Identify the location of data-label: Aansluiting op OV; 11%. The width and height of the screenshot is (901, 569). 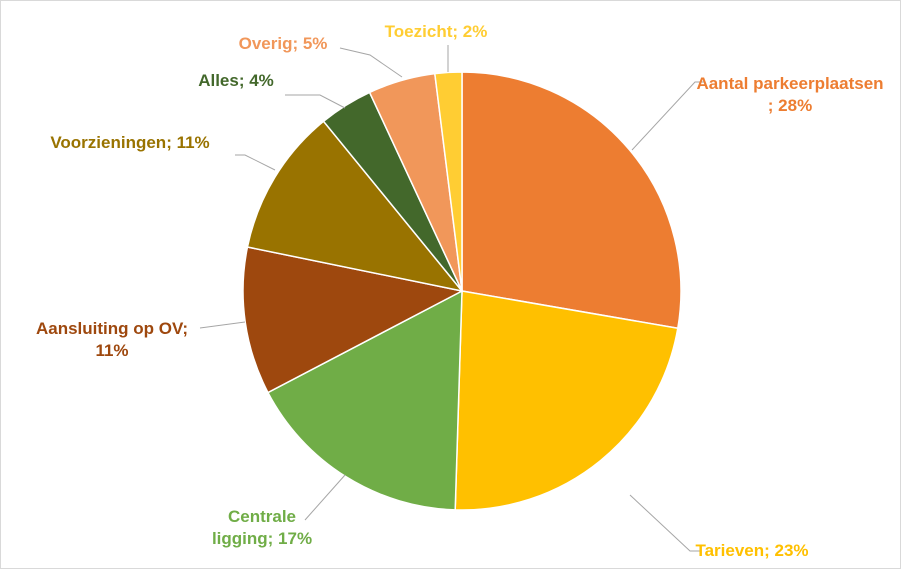
(112, 339).